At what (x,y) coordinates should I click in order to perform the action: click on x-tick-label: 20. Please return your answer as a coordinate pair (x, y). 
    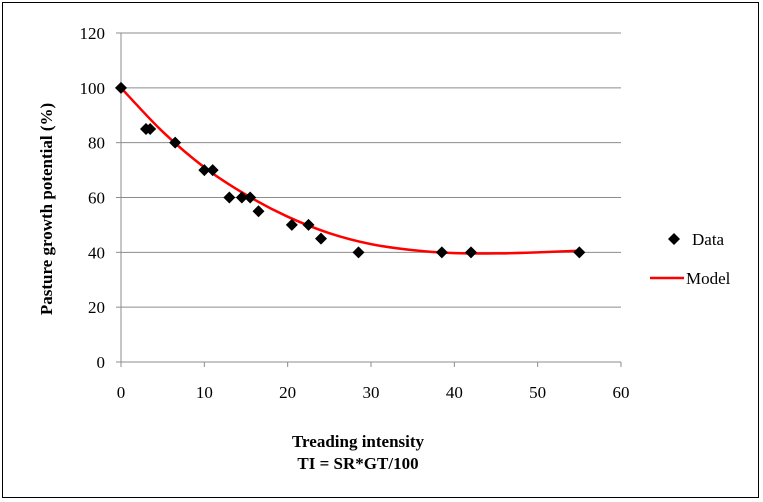
    Looking at the image, I should click on (287, 392).